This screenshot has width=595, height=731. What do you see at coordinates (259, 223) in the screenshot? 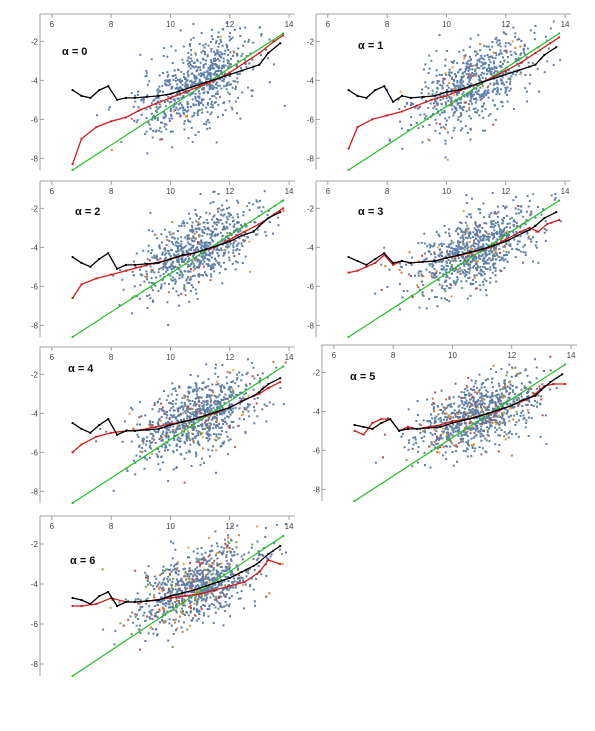
I see `red-line-point` at bounding box center [259, 223].